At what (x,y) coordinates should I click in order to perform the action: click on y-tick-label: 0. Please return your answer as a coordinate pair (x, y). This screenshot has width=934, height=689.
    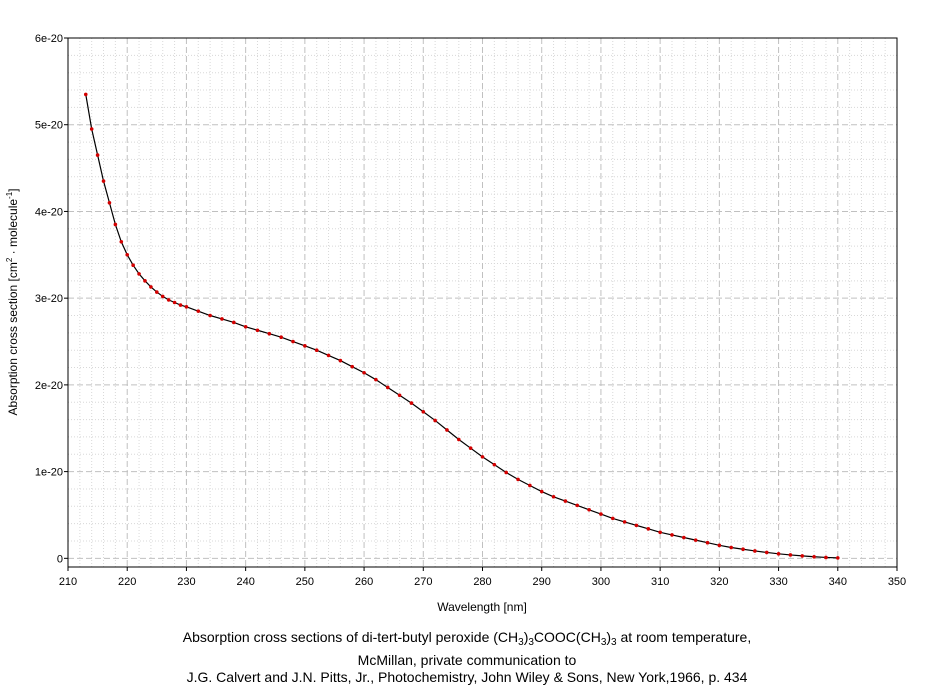
    Looking at the image, I should click on (60, 559).